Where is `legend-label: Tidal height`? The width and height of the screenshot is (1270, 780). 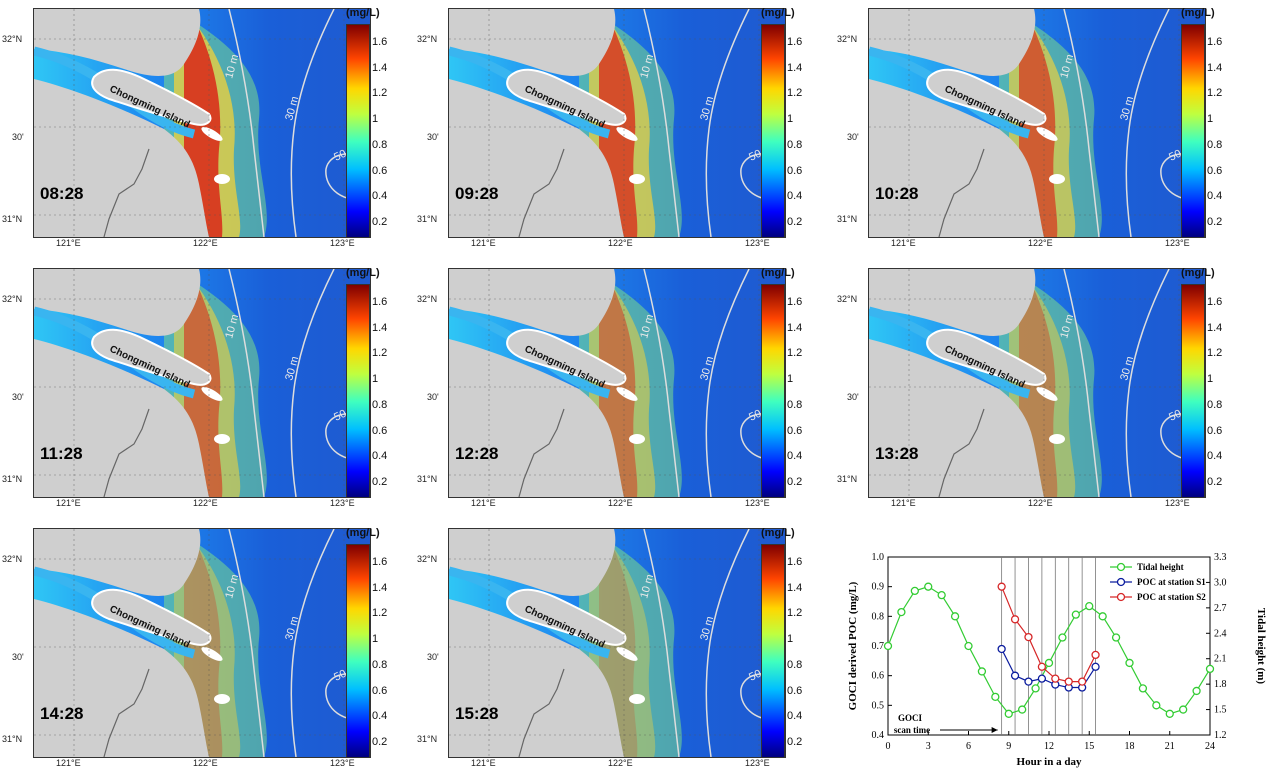 legend-label: Tidal height is located at coordinates (1160, 567).